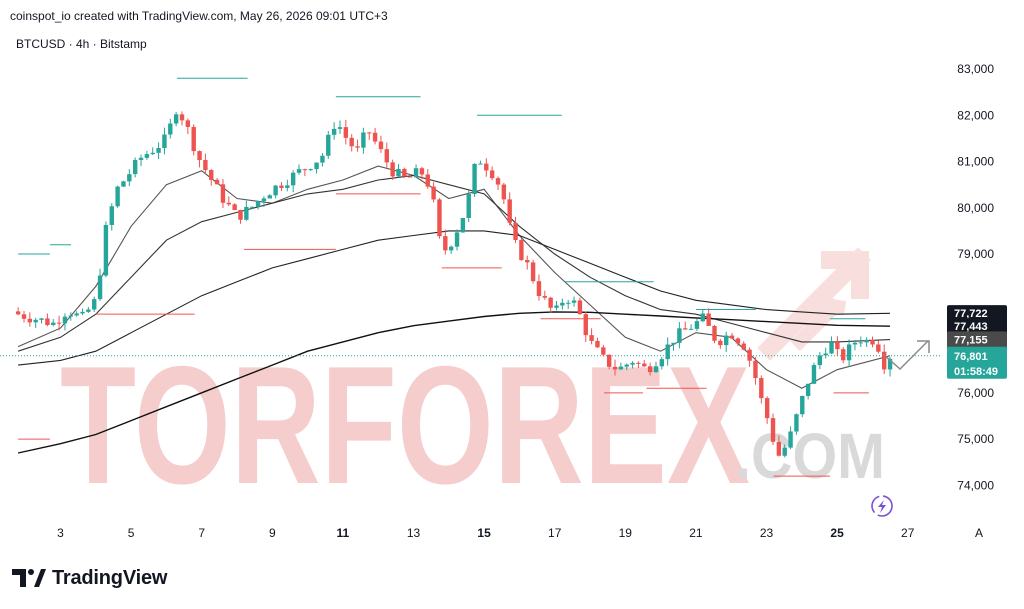 The width and height of the screenshot is (1024, 609). I want to click on time-tick-label: 9, so click(272, 533).